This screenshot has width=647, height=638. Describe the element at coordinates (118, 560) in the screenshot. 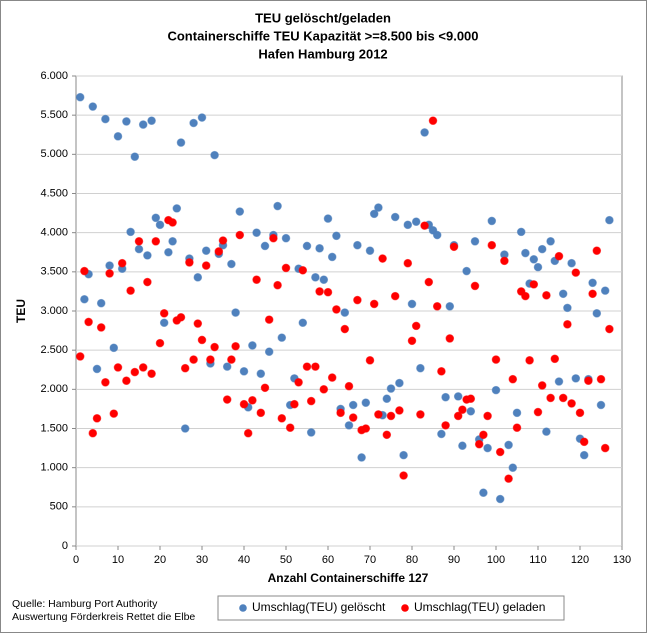

I see `x-tick-label: 10` at that location.